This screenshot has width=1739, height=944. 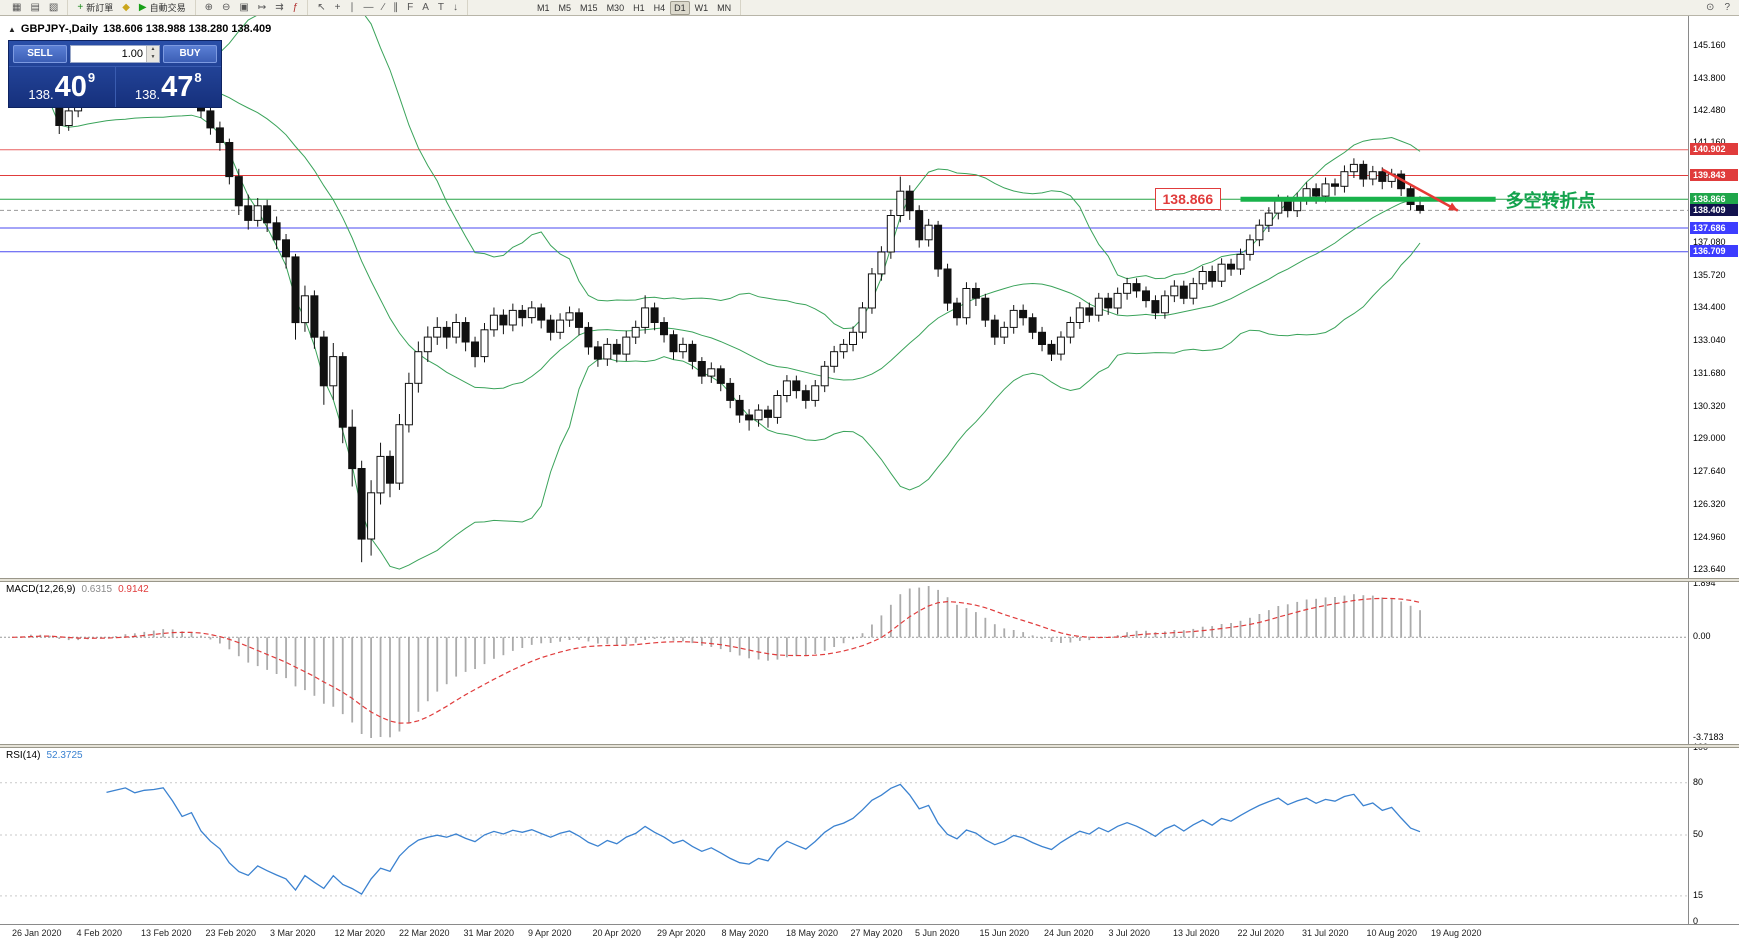 I want to click on volume-spinner: ▲ ▼, so click(x=152, y=53).